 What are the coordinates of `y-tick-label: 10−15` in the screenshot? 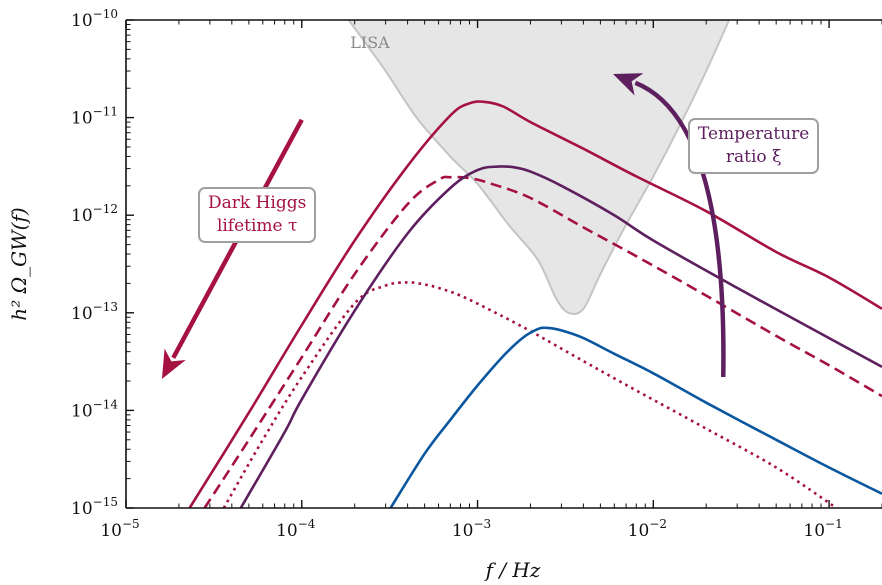 It's located at (94, 507).